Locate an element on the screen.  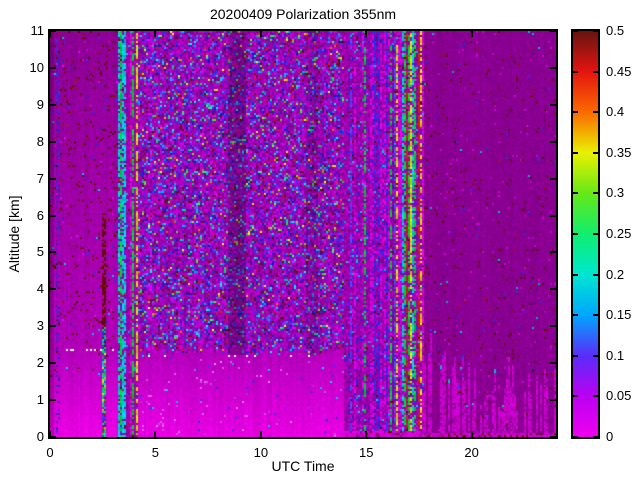
x-tick-label: 15 is located at coordinates (366, 452).